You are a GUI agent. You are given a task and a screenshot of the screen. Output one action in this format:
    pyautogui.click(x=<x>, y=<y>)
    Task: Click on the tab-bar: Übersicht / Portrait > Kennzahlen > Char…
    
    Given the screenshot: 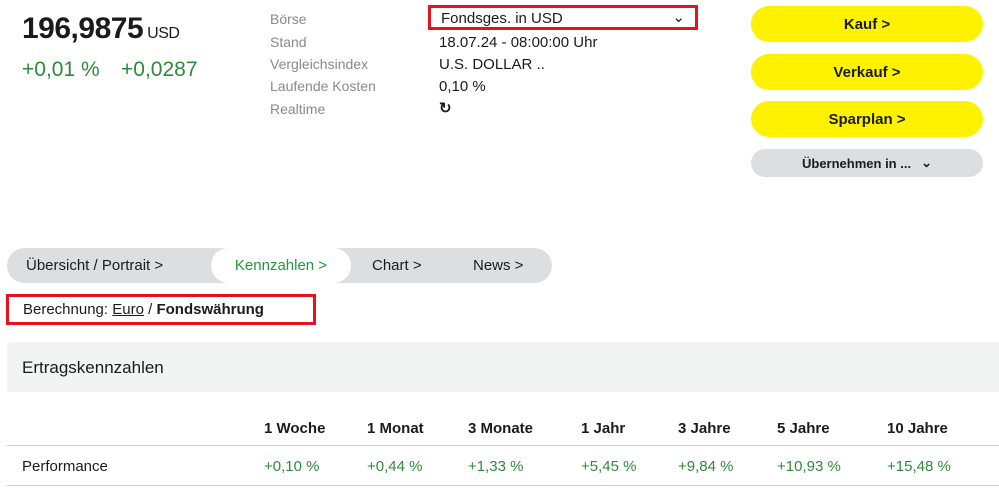 What is the action you would take?
    pyautogui.click(x=279, y=265)
    